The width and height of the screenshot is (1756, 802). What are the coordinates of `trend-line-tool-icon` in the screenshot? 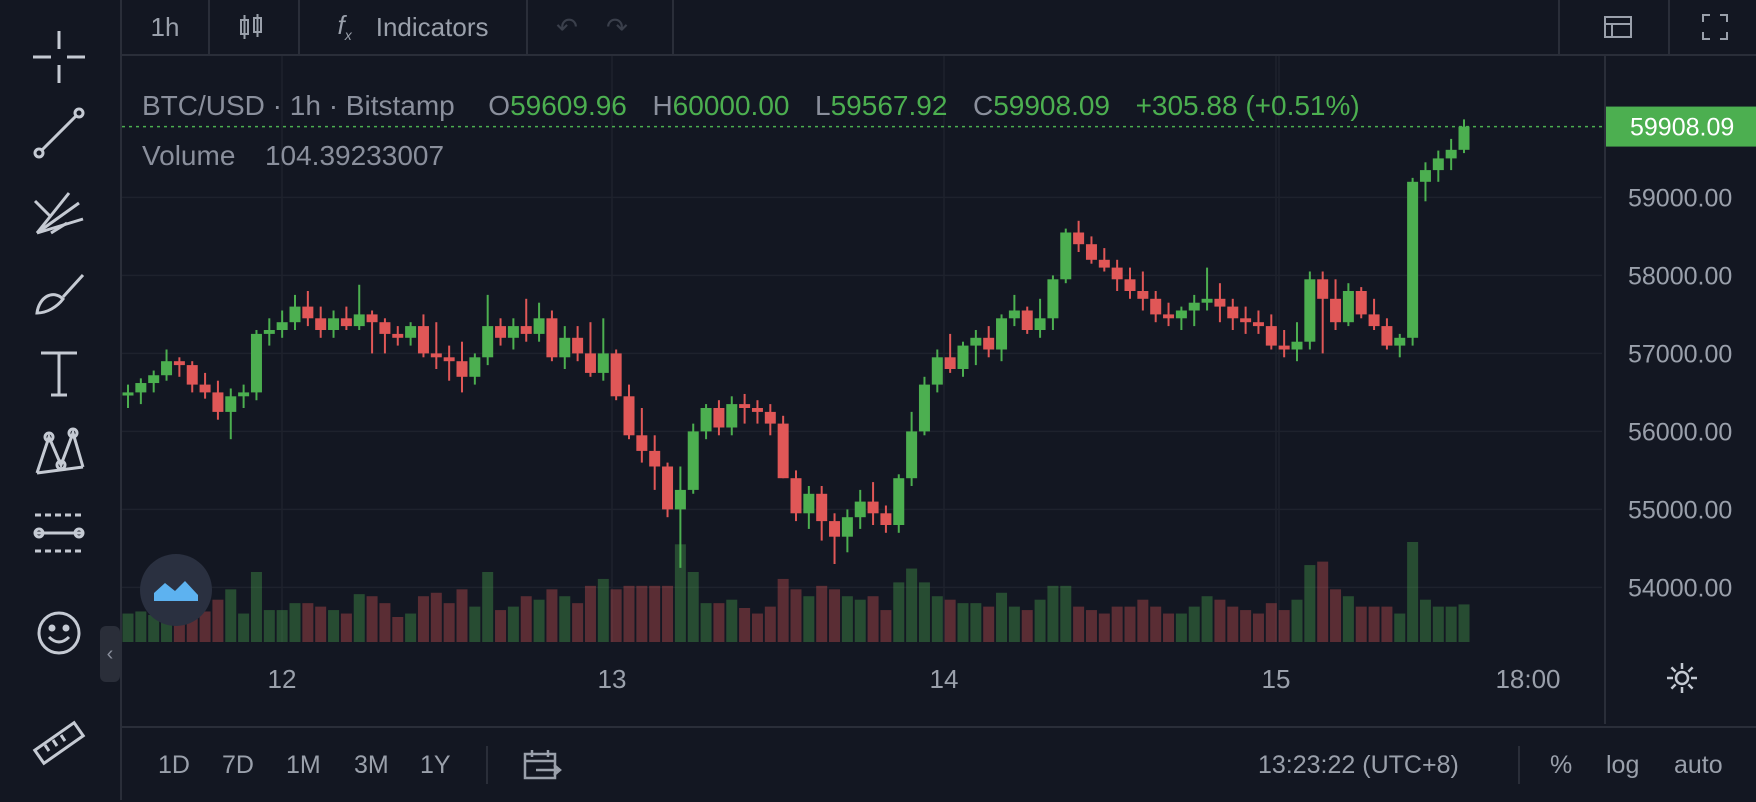 It's located at (59, 133).